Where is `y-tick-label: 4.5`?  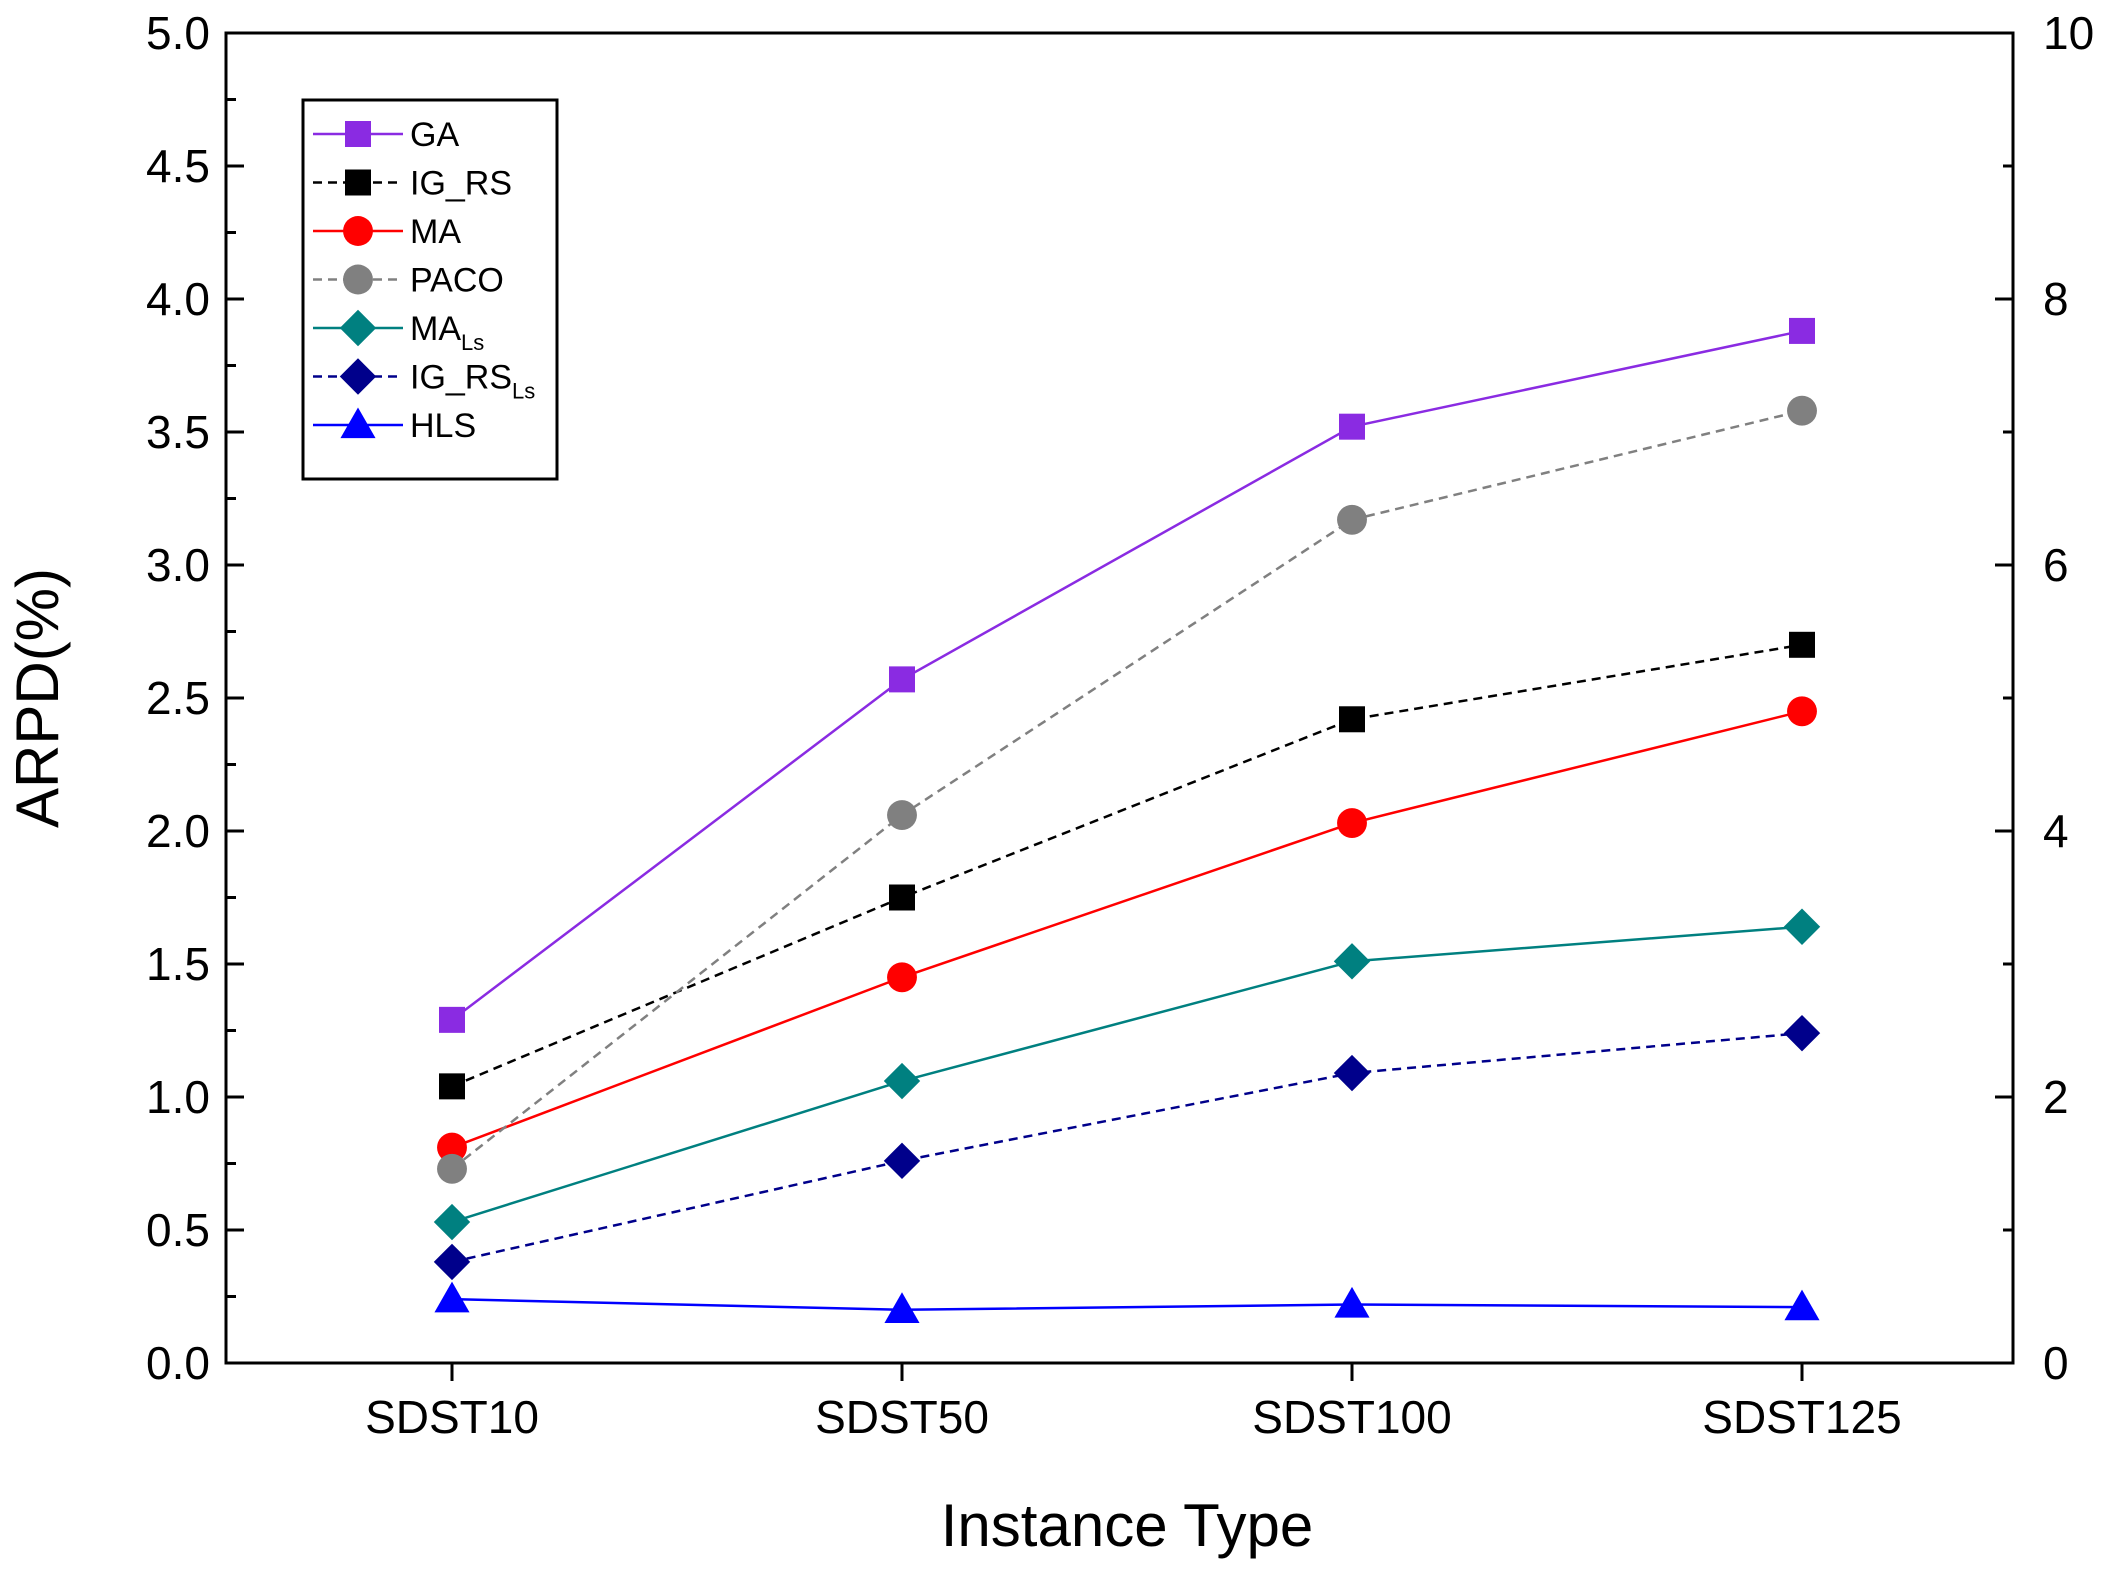
y-tick-label: 4.5 is located at coordinates (178, 166).